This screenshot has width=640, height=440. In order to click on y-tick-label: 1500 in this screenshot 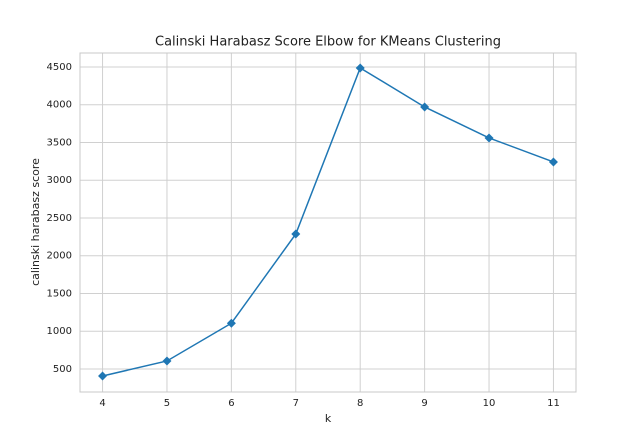, I will do `click(59, 293)`.